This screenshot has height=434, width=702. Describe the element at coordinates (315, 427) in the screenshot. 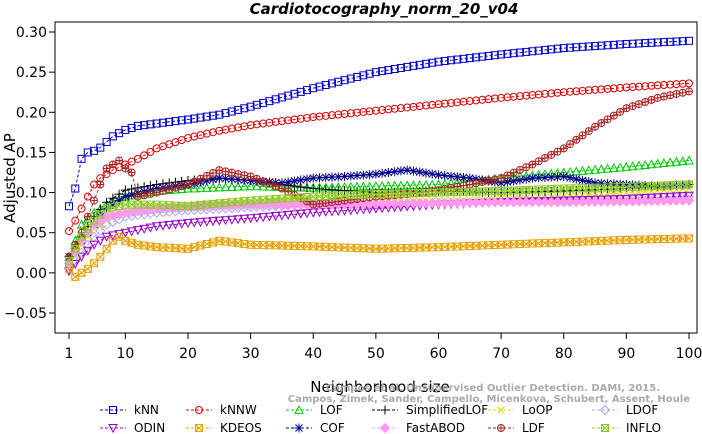

I see `legend-item-cof: COF` at that location.